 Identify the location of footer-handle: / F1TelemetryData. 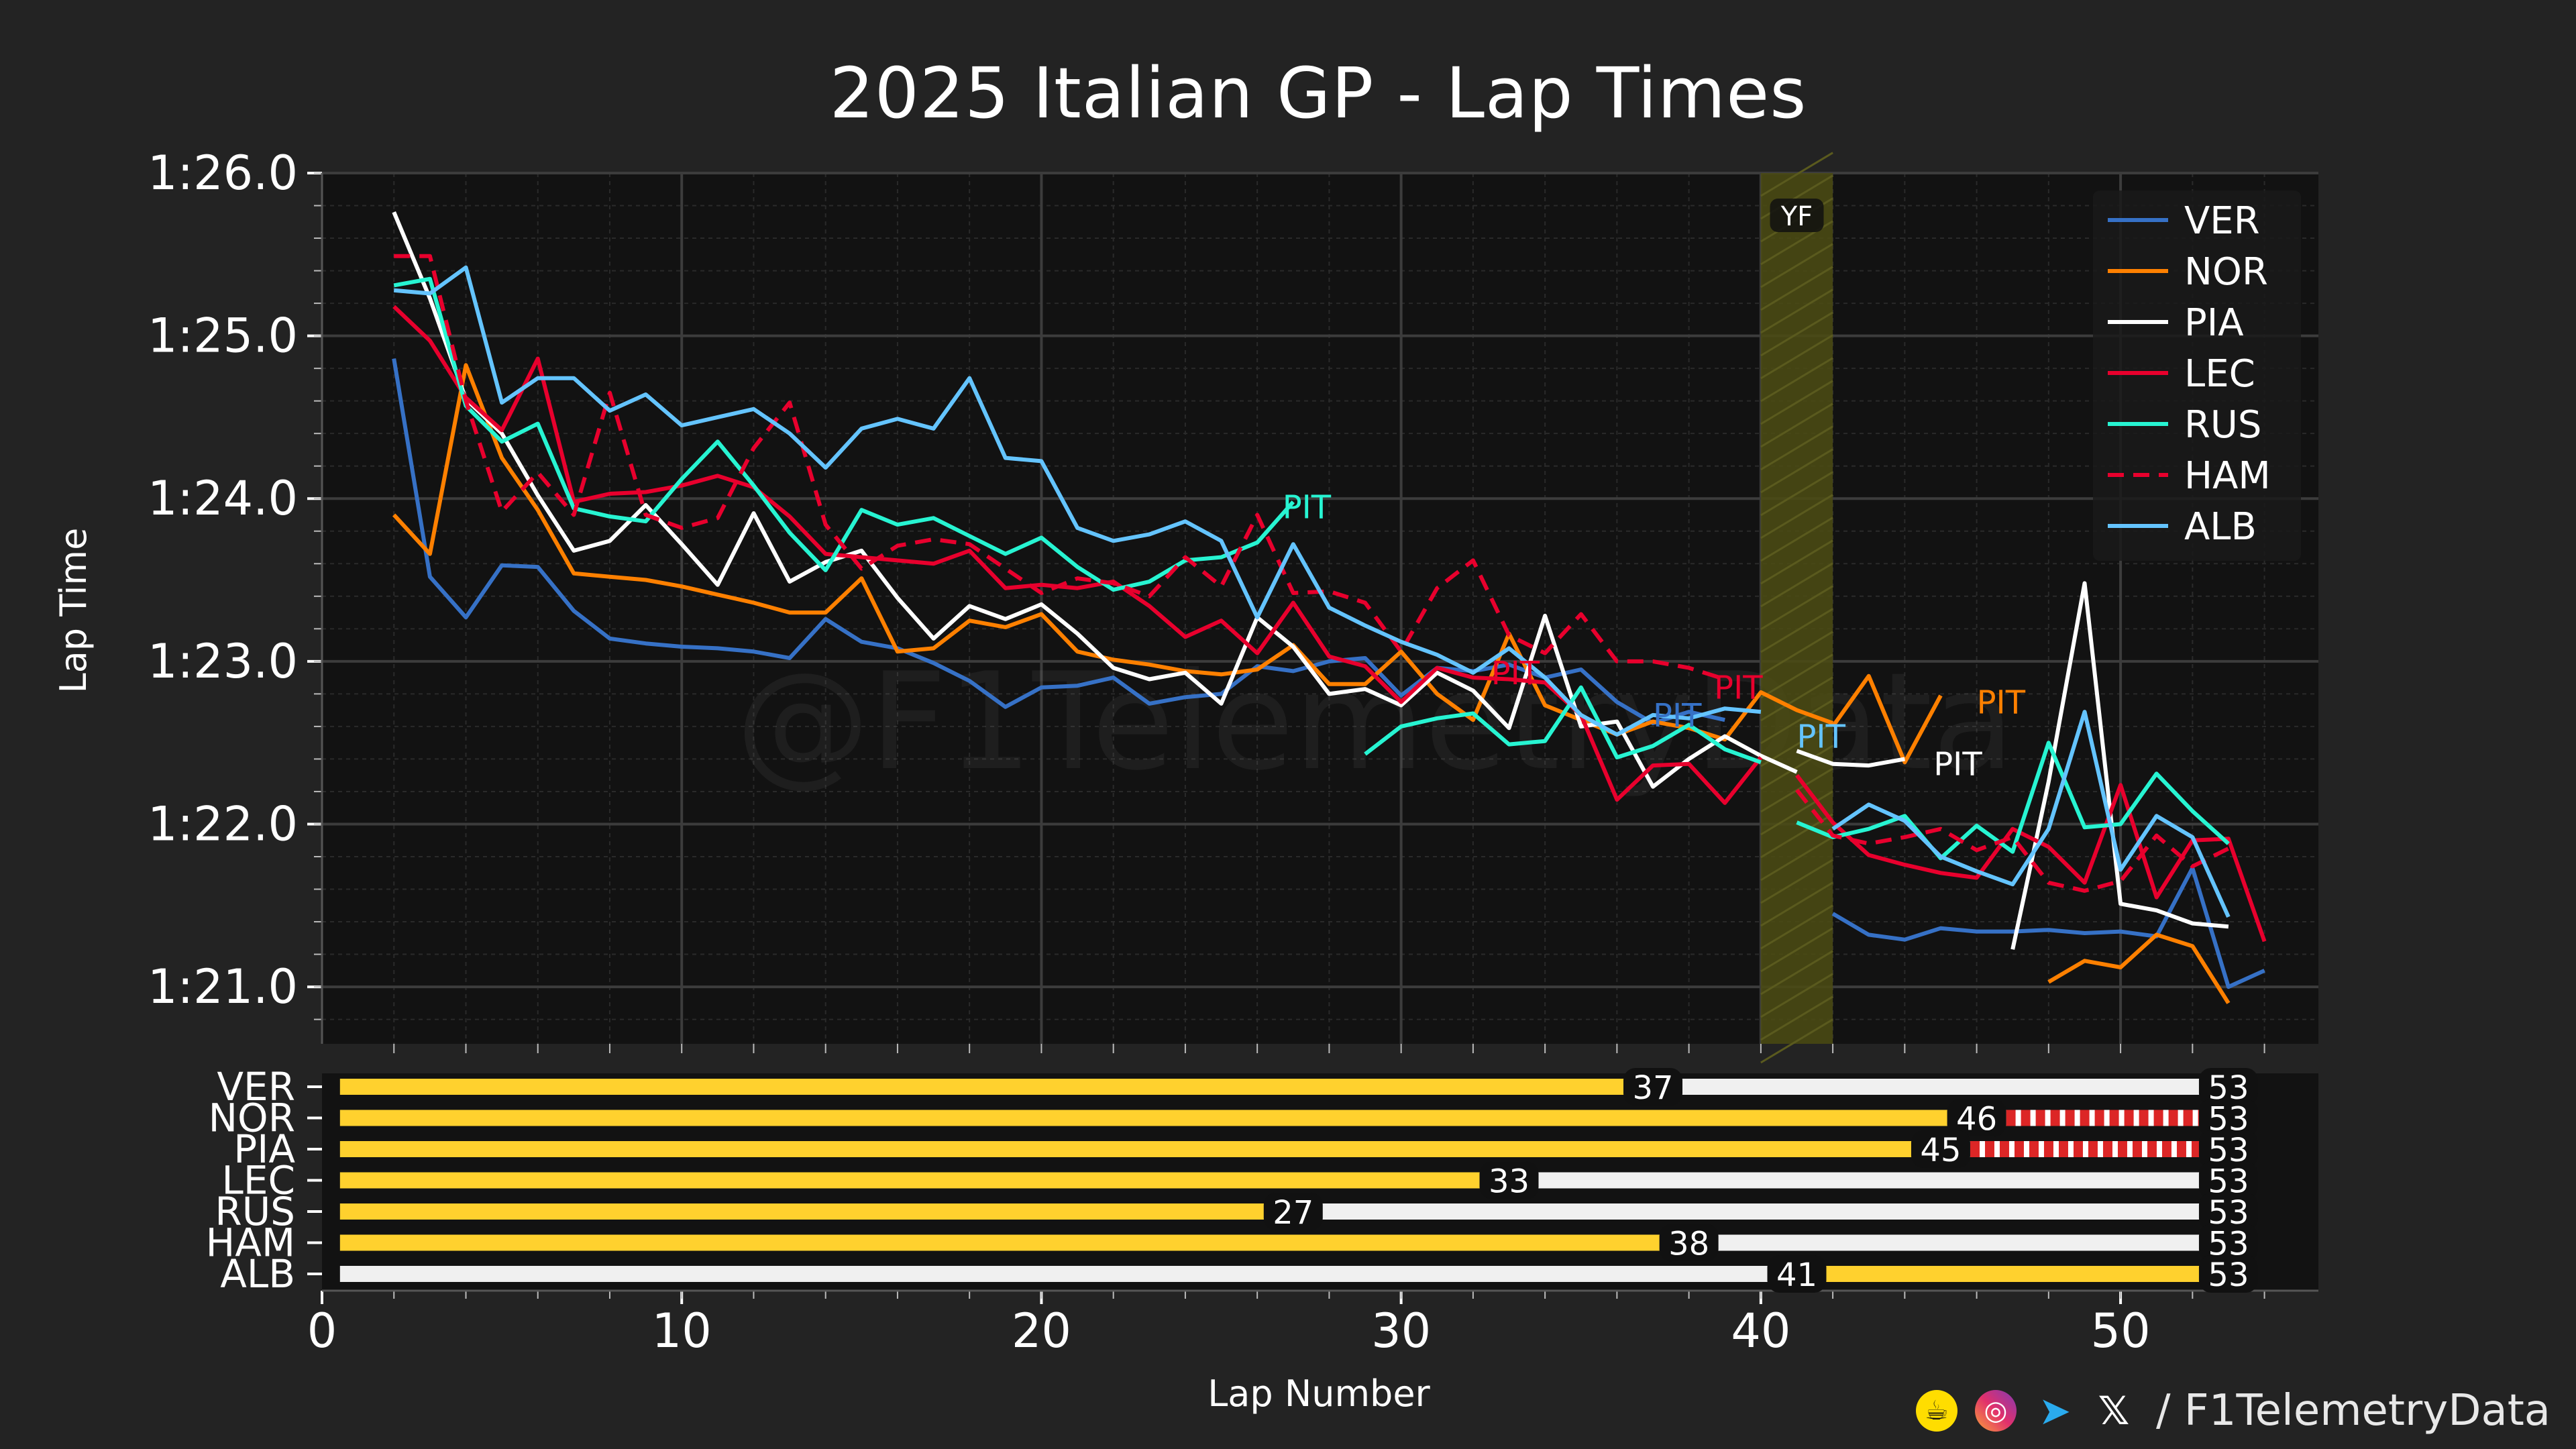
(2353, 1411).